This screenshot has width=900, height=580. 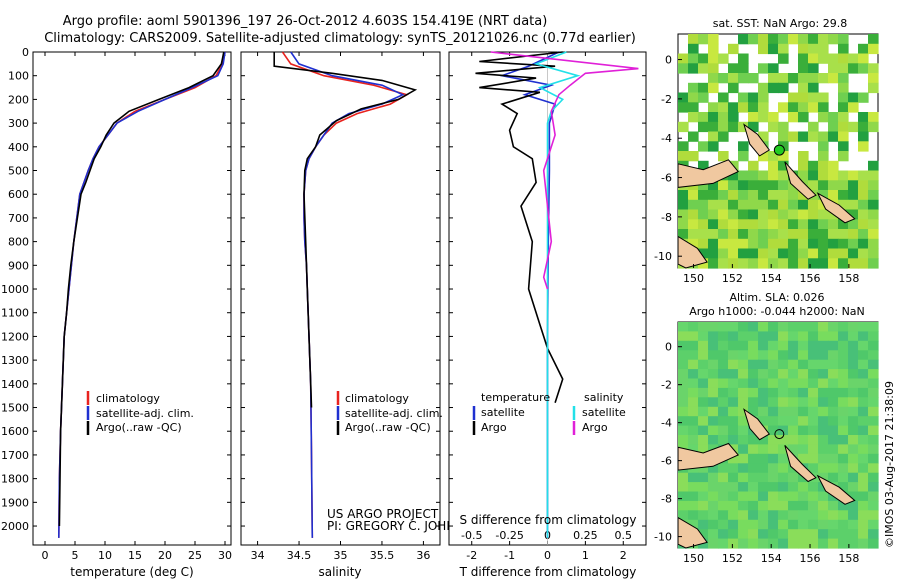 What do you see at coordinates (604, 412) in the screenshot?
I see `legend-label-sal-sat: satellite` at bounding box center [604, 412].